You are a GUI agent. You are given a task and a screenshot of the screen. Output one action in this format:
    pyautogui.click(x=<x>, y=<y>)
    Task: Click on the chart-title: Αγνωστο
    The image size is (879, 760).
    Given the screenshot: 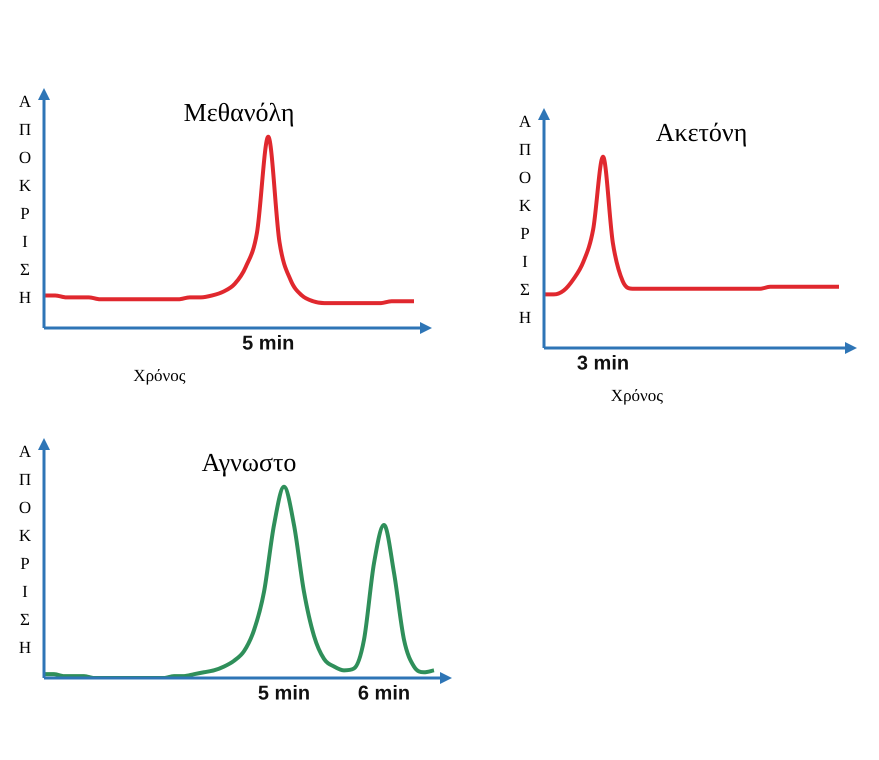 What is the action you would take?
    pyautogui.click(x=249, y=463)
    